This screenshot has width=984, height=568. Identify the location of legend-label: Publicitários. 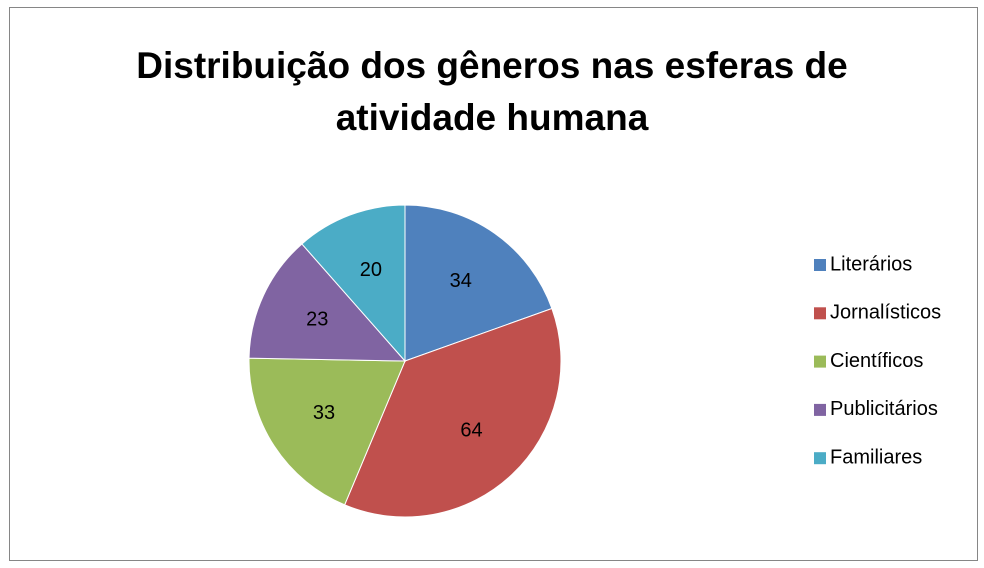
(884, 409).